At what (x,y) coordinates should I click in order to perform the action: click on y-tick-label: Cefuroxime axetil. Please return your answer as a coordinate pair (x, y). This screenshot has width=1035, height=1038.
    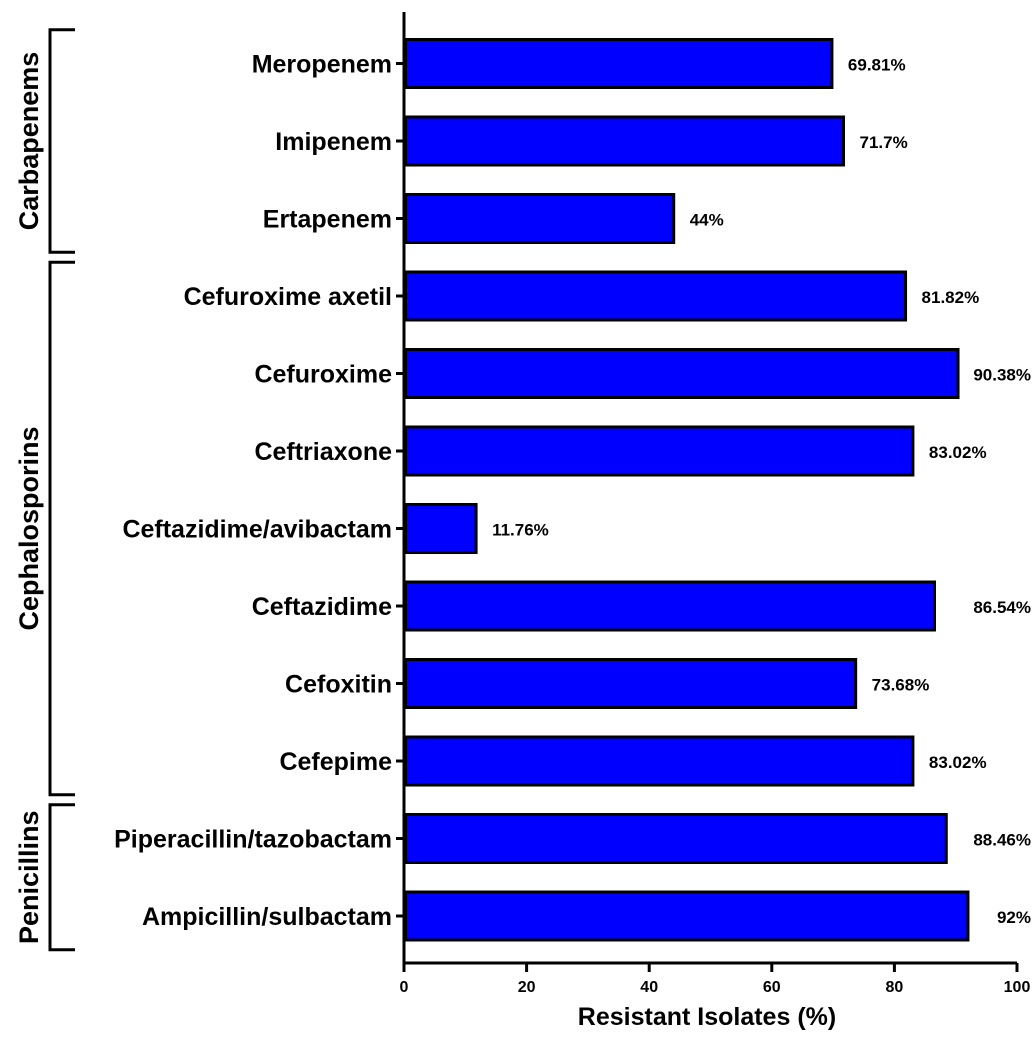
    Looking at the image, I should click on (288, 297).